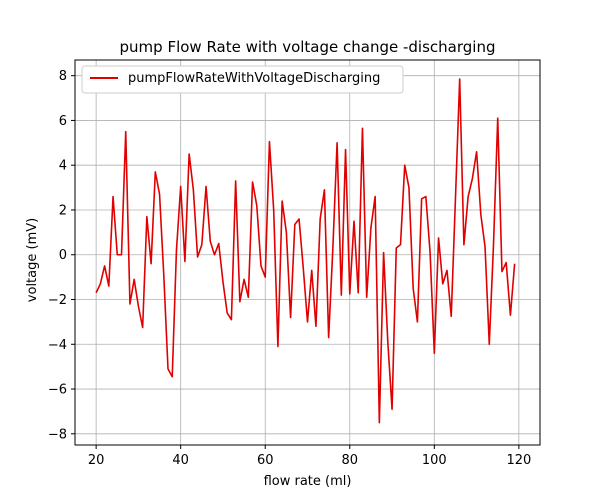  I want to click on x-tick-label: 60, so click(265, 460).